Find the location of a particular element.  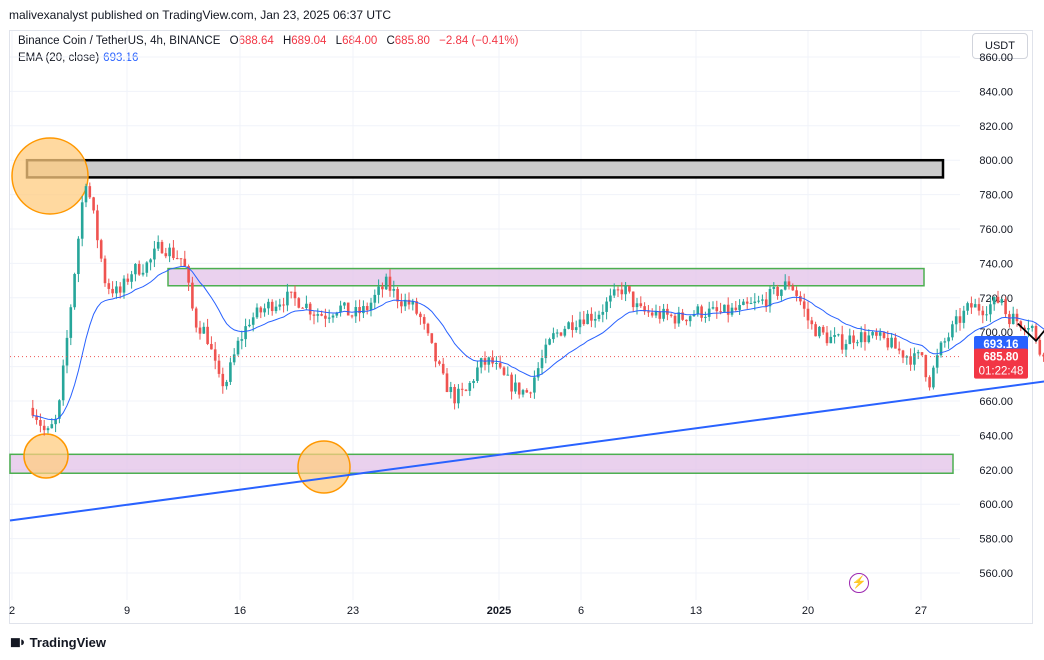

lightning-icon: ⚡ is located at coordinates (859, 583).